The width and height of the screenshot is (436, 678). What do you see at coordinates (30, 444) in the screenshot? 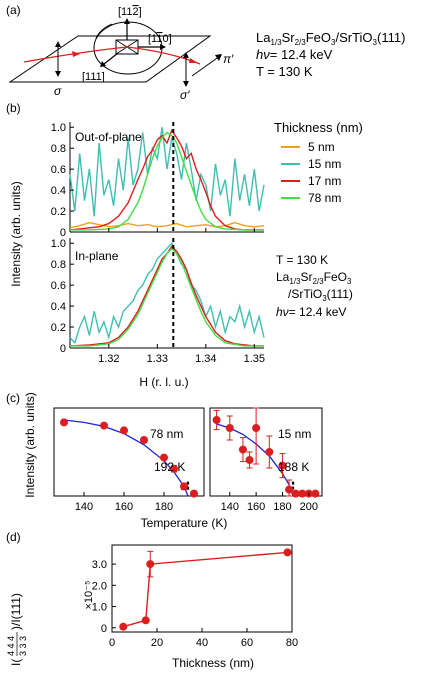
I see `panel-c-ylabel: Intensity (arb. units)` at bounding box center [30, 444].